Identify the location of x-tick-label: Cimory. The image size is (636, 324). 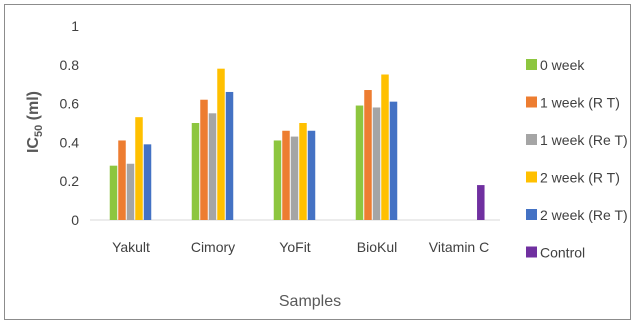
(213, 247).